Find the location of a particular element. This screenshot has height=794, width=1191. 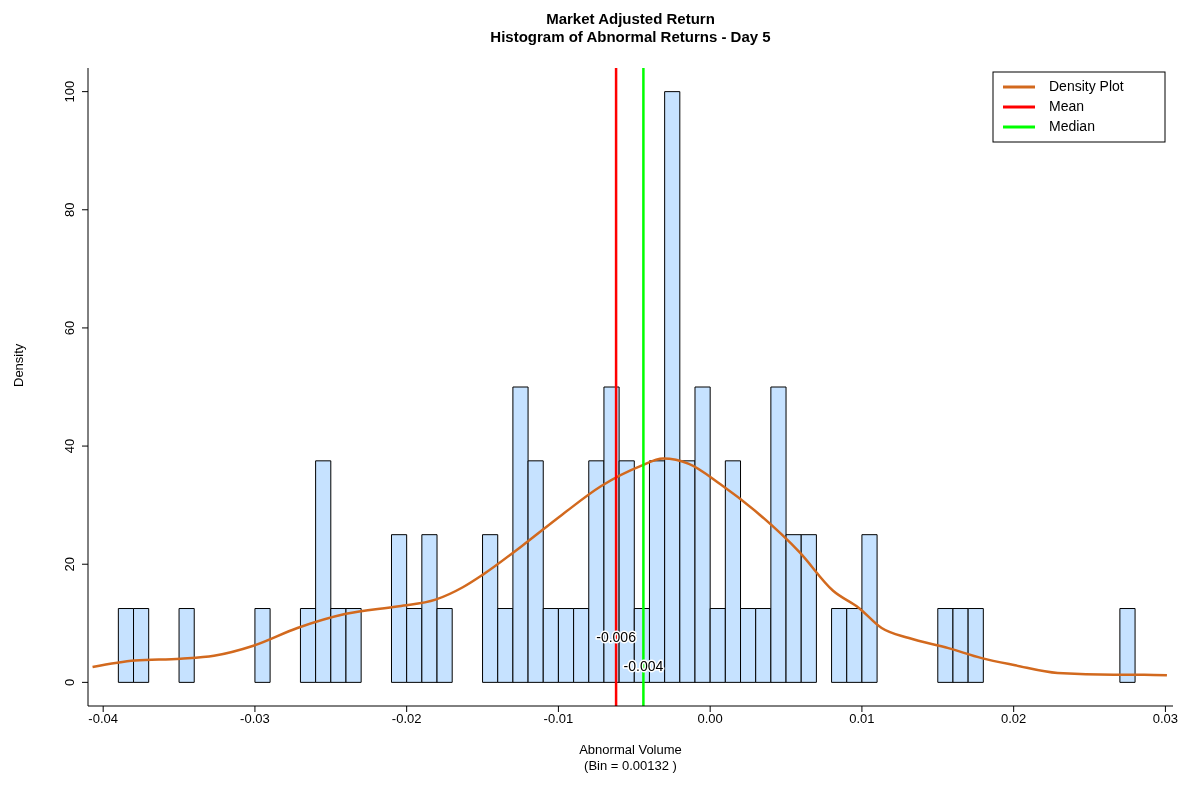

y-tick-label: 60 is located at coordinates (69, 328).